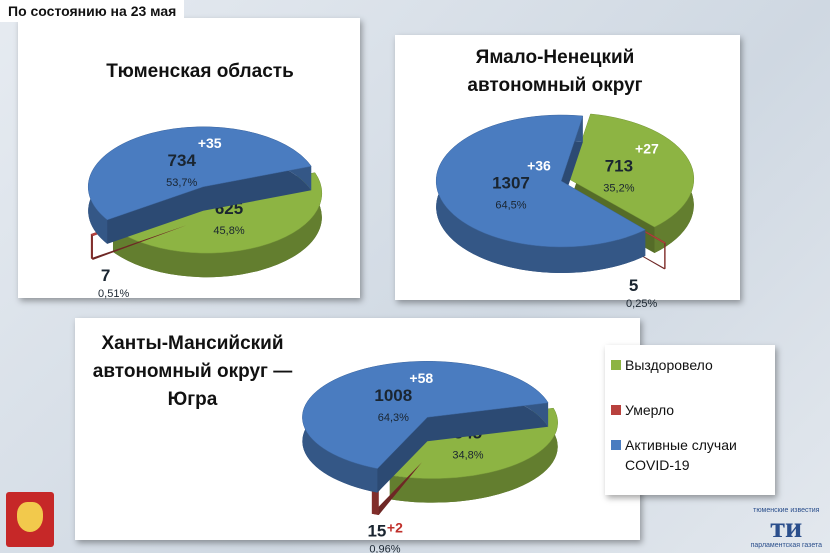 The height and width of the screenshot is (553, 830). What do you see at coordinates (618, 189) in the screenshot?
I see `percent-label: 35,2%` at bounding box center [618, 189].